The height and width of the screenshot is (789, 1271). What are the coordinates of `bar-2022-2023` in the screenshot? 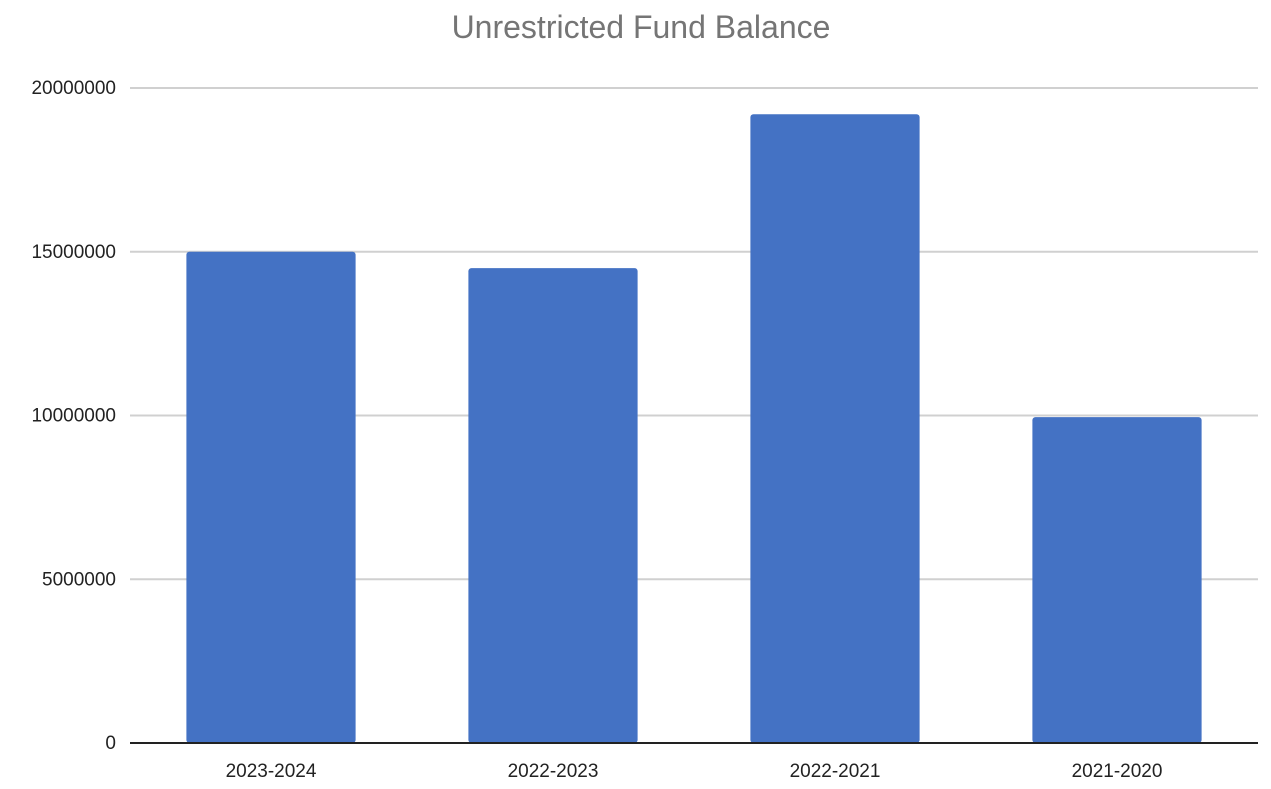 It's located at (553, 505).